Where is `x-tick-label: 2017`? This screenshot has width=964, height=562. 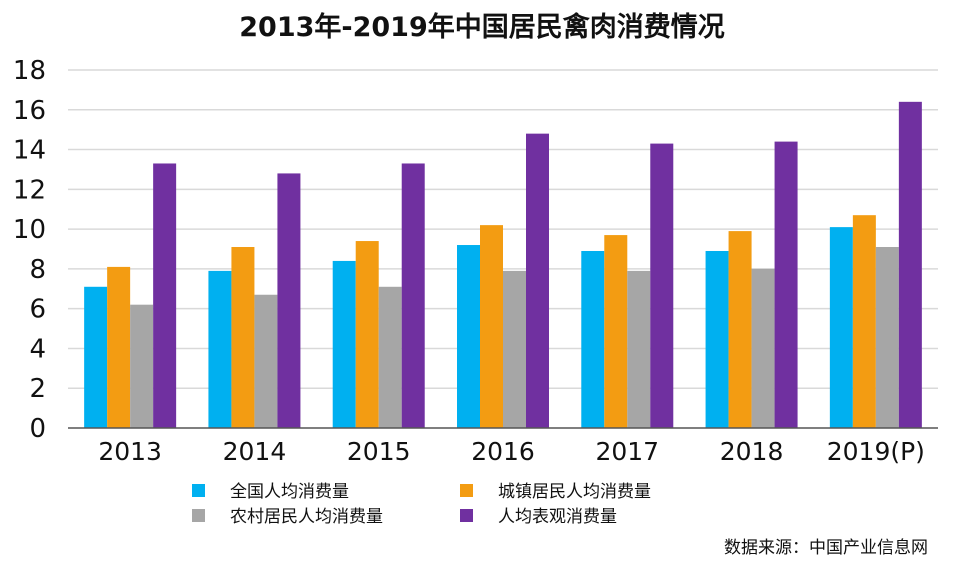 x-tick-label: 2017 is located at coordinates (627, 451).